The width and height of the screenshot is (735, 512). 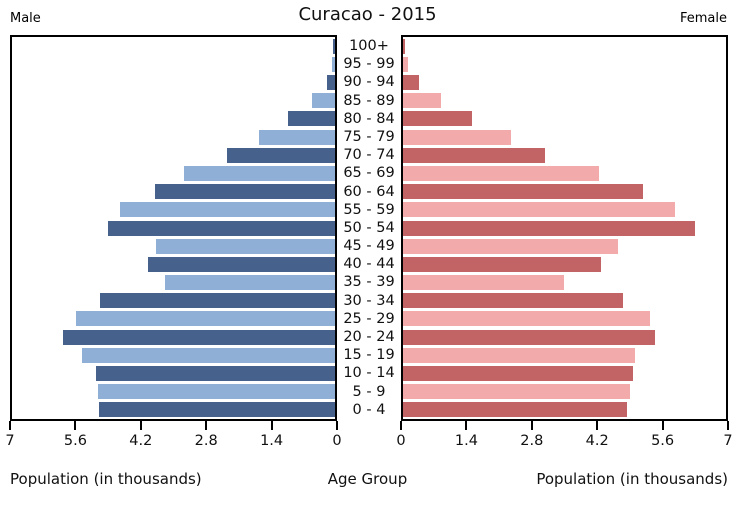 I want to click on age-label-95-99: 95 - 99, so click(x=369, y=64).